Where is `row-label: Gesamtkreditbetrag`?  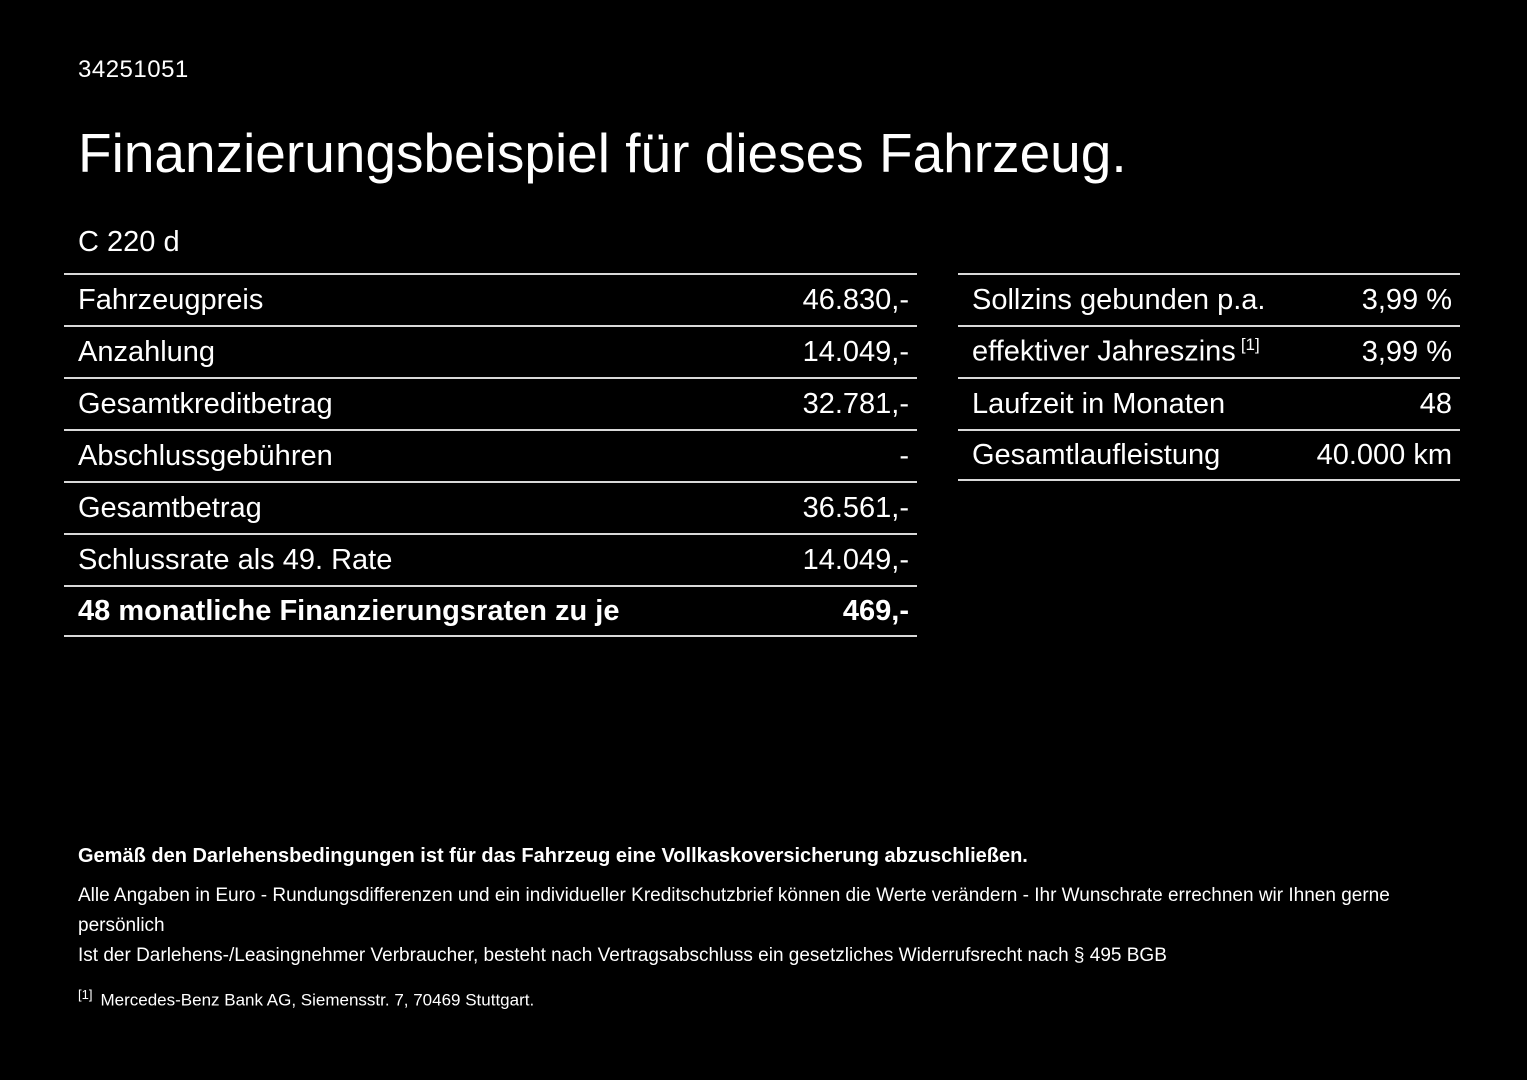 row-label: Gesamtkreditbetrag is located at coordinates (205, 403).